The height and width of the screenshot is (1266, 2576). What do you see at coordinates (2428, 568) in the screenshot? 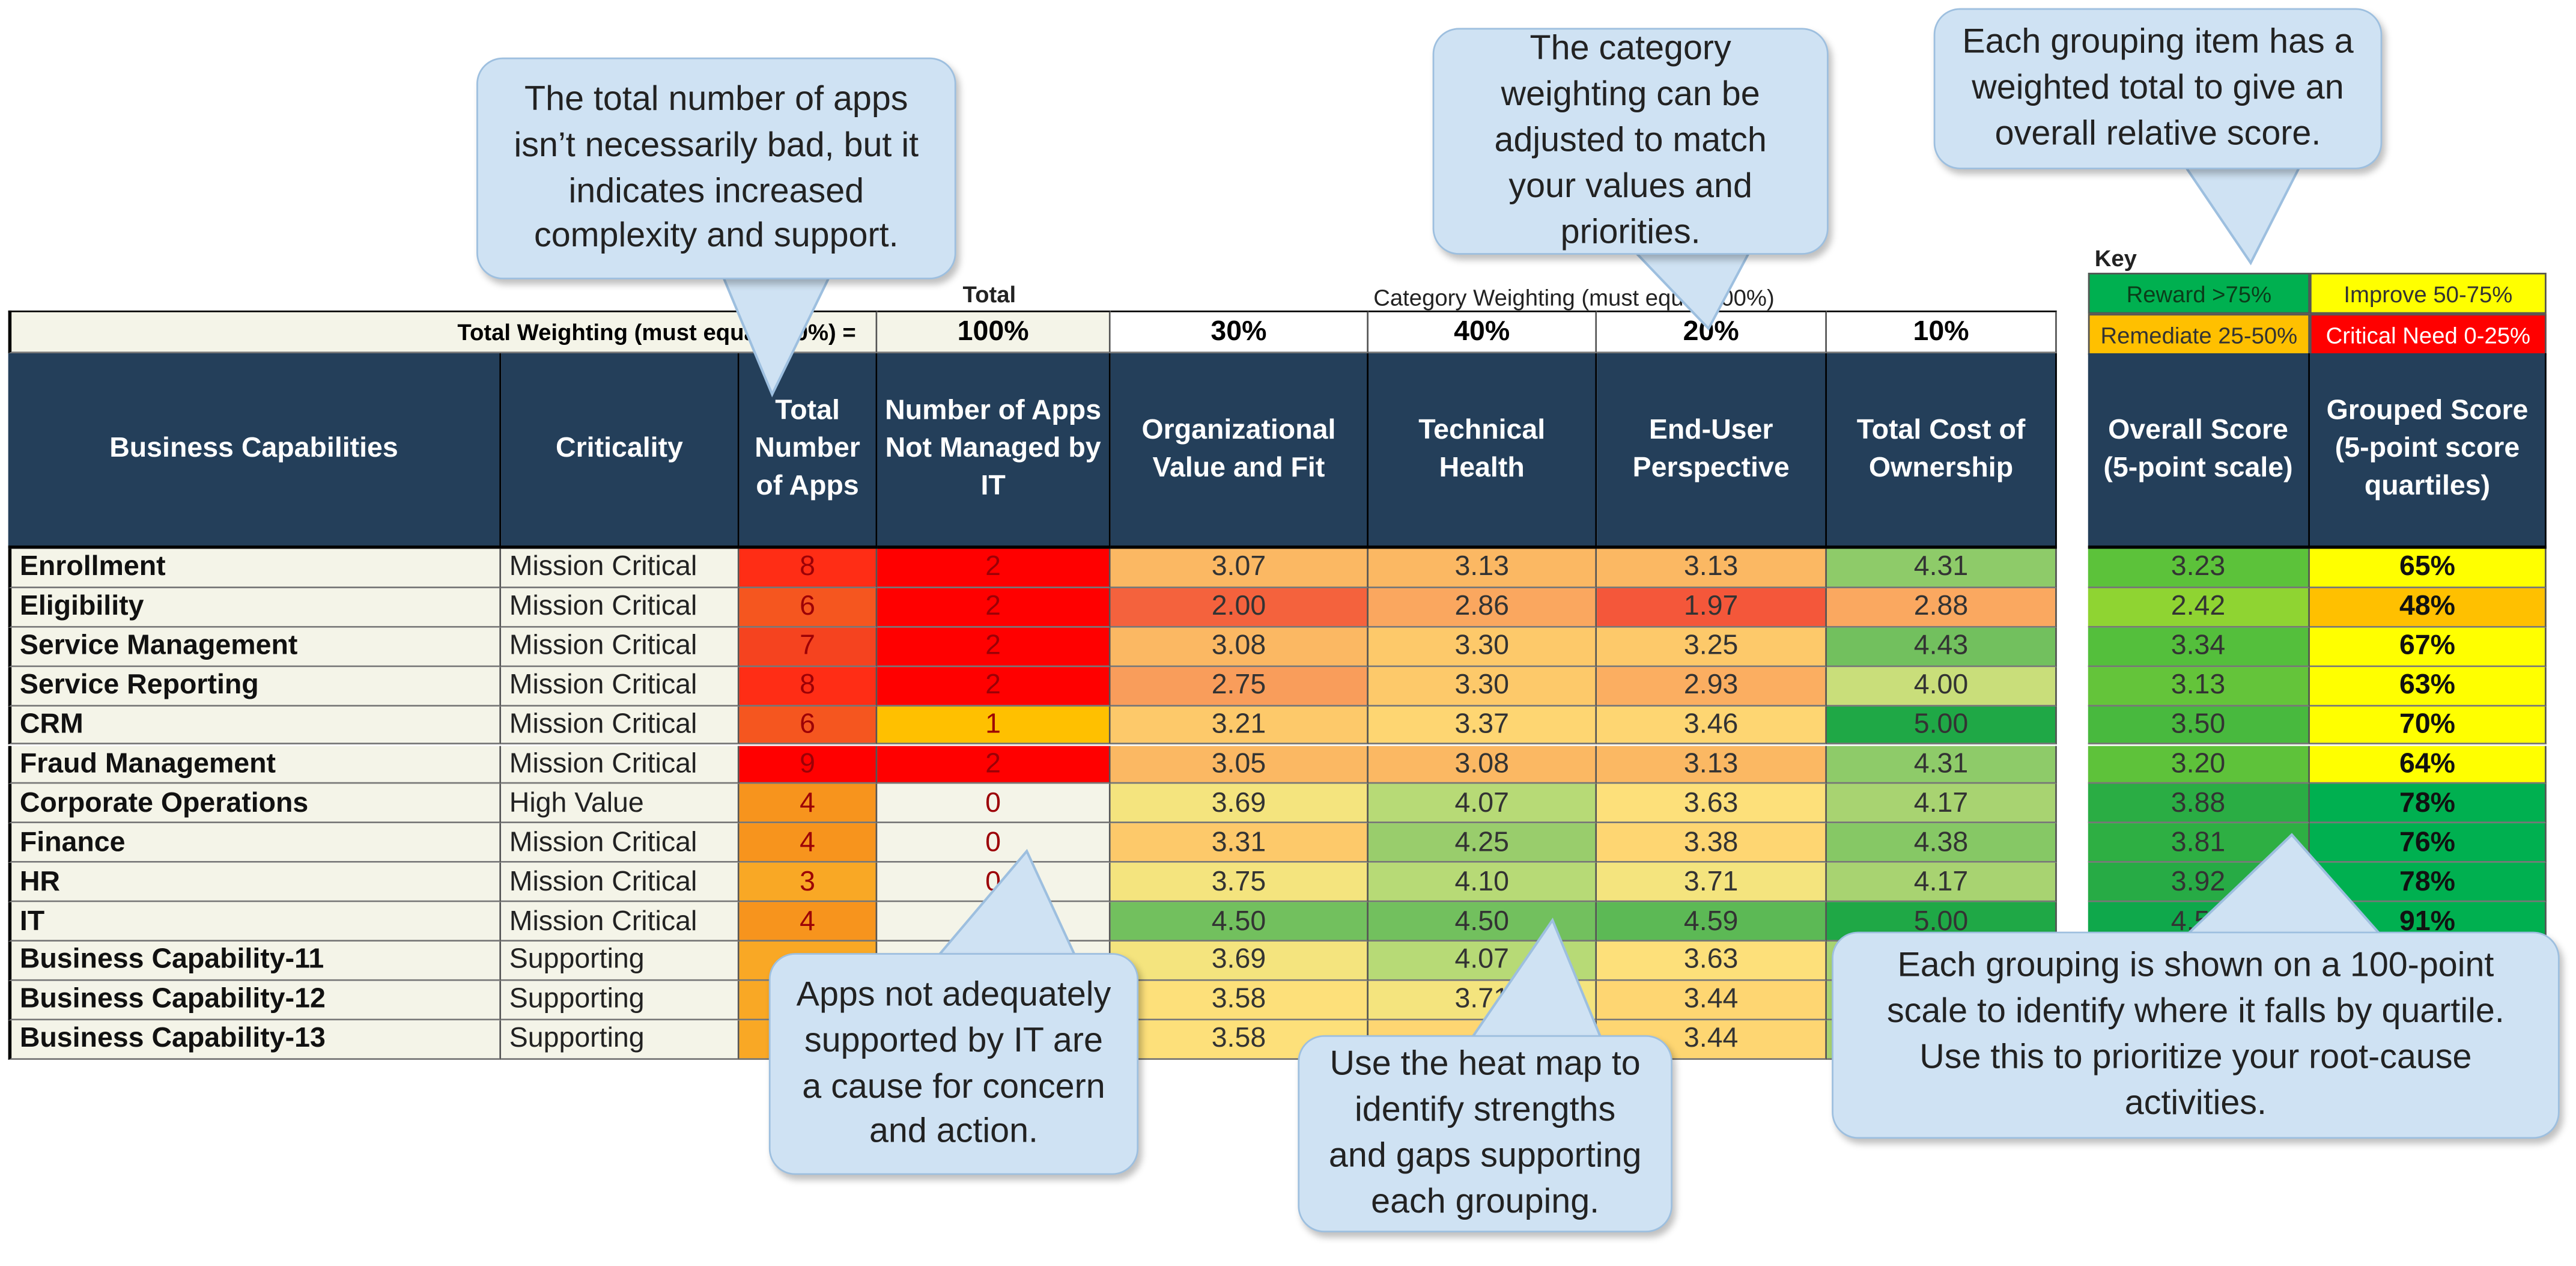
I see `table-cell: 65%` at bounding box center [2428, 568].